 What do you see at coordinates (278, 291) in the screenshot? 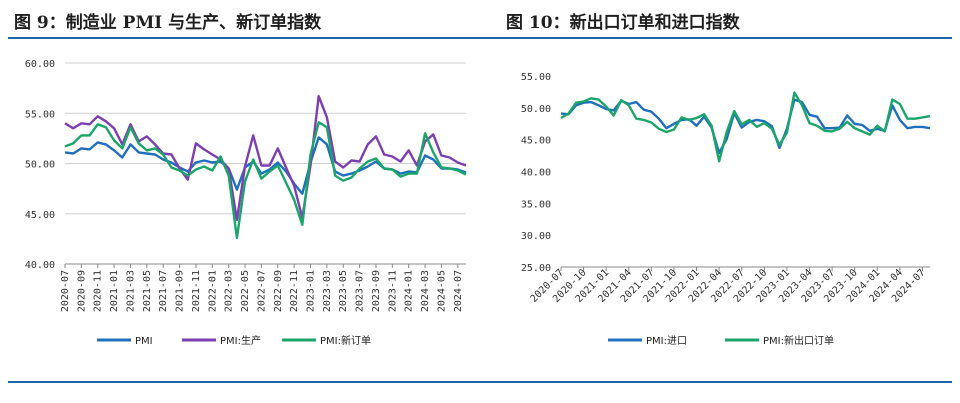
I see `x-tick-label: 2022-09` at bounding box center [278, 291].